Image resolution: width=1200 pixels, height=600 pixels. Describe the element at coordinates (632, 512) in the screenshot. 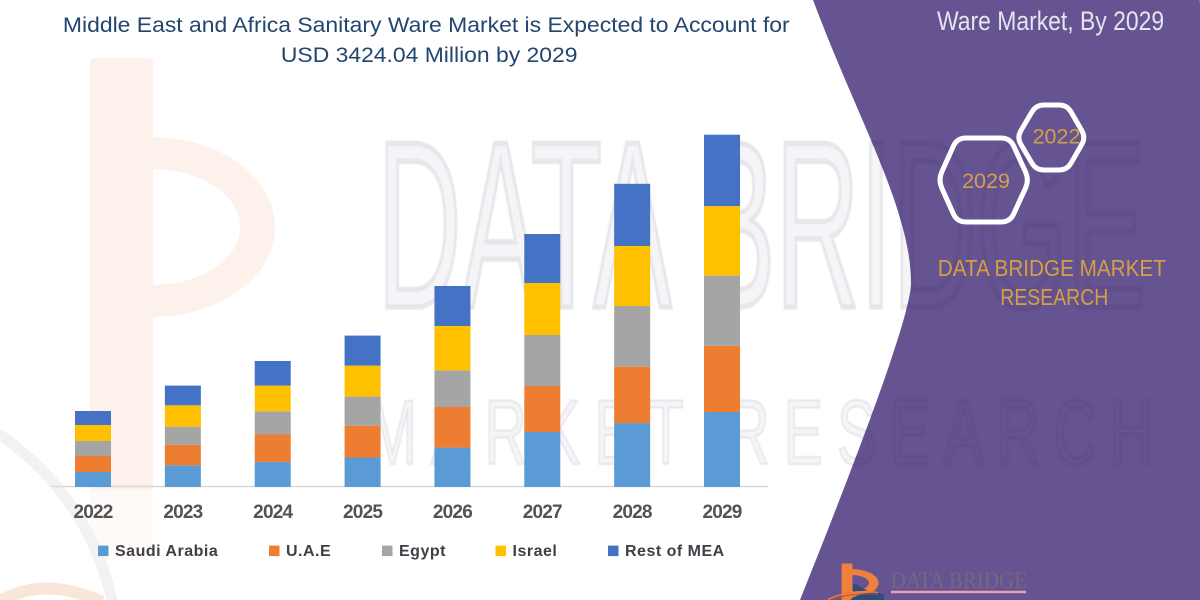

I see `svg-text: 2028` at that location.